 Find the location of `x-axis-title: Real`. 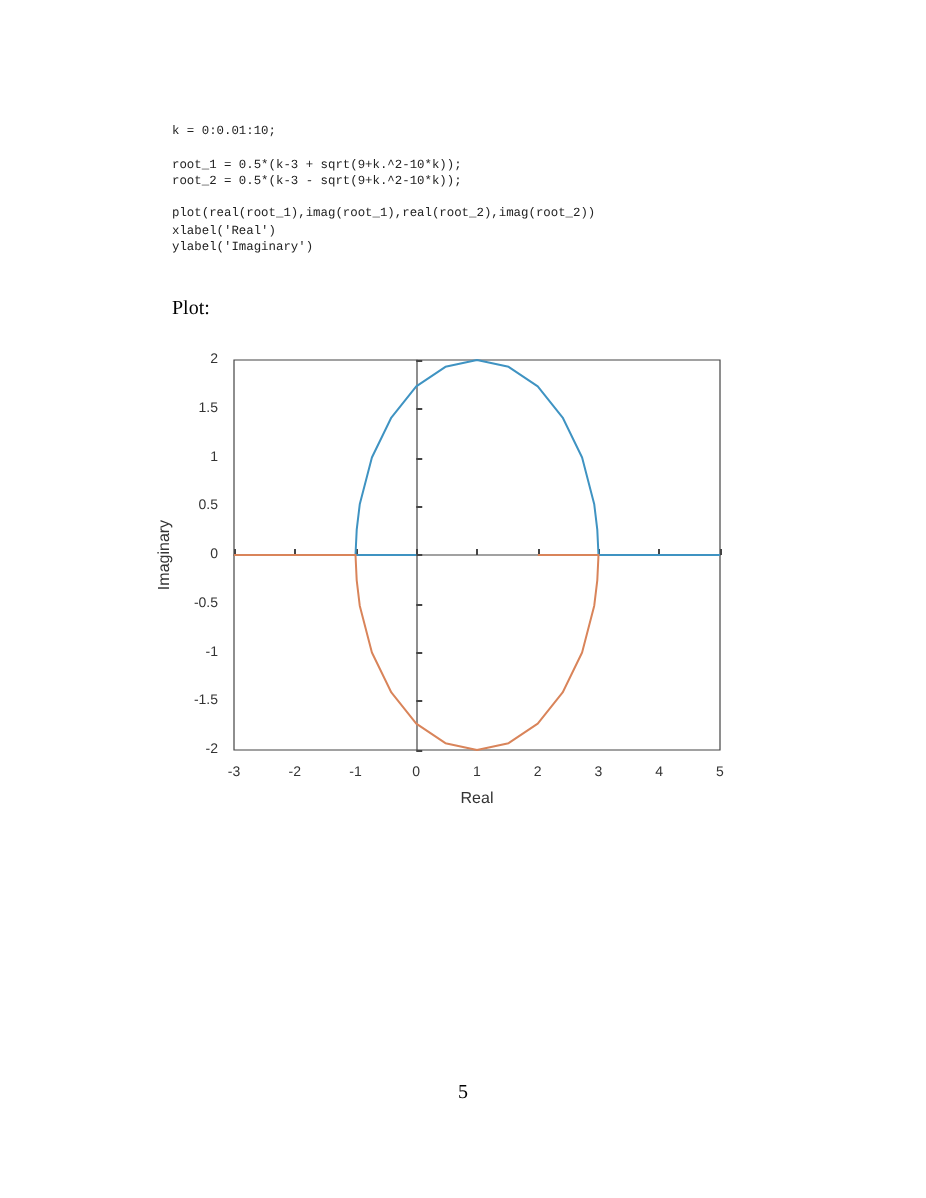

x-axis-title: Real is located at coordinates (477, 797).